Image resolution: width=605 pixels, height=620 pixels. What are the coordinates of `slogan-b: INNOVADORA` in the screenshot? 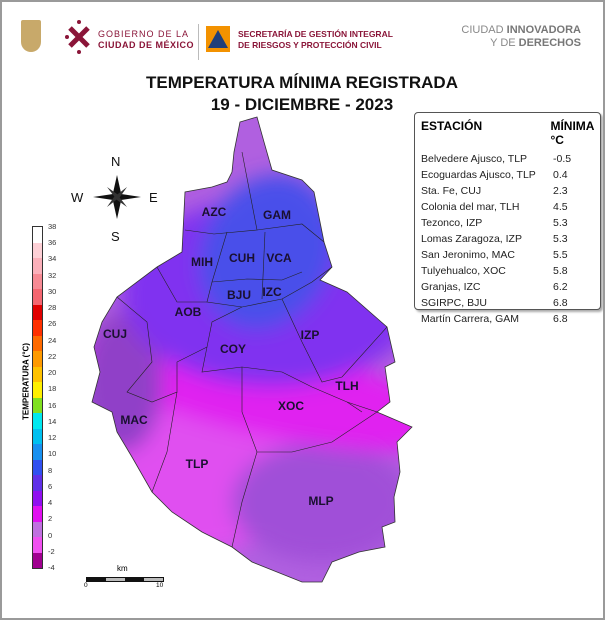 It's located at (543, 30).